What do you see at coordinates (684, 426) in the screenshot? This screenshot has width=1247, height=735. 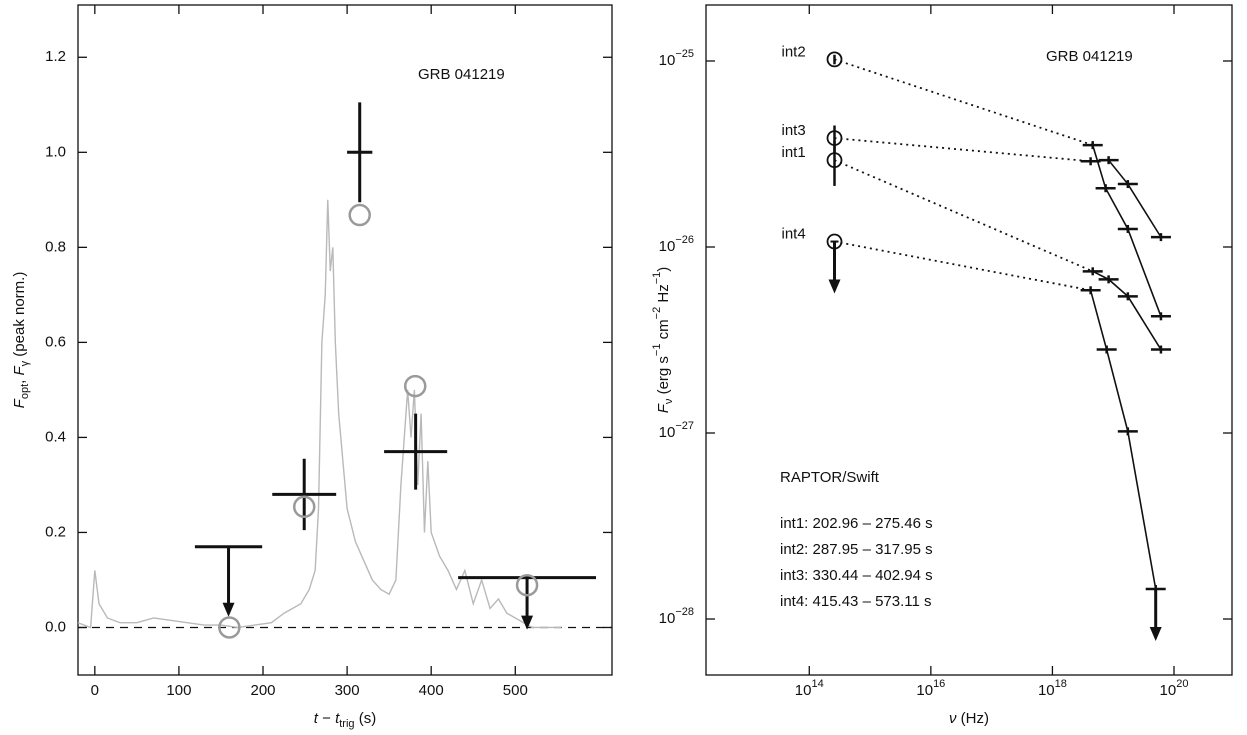 I see `tick-exponent: −27` at bounding box center [684, 426].